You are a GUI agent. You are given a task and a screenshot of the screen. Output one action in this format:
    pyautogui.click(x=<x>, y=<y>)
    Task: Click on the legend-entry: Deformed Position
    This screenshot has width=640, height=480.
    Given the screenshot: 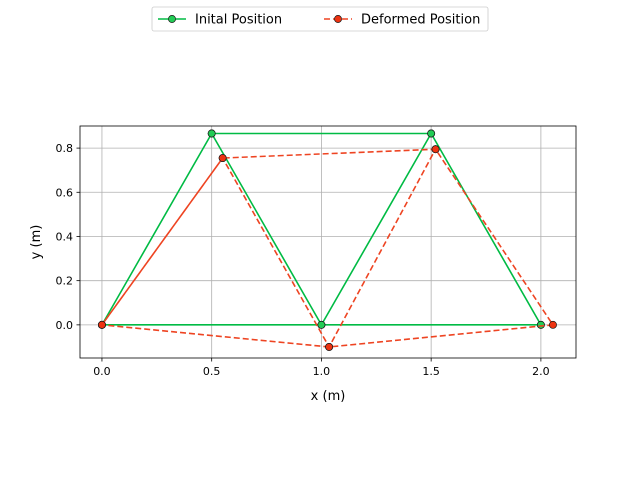 What is the action you would take?
    pyautogui.click(x=402, y=20)
    